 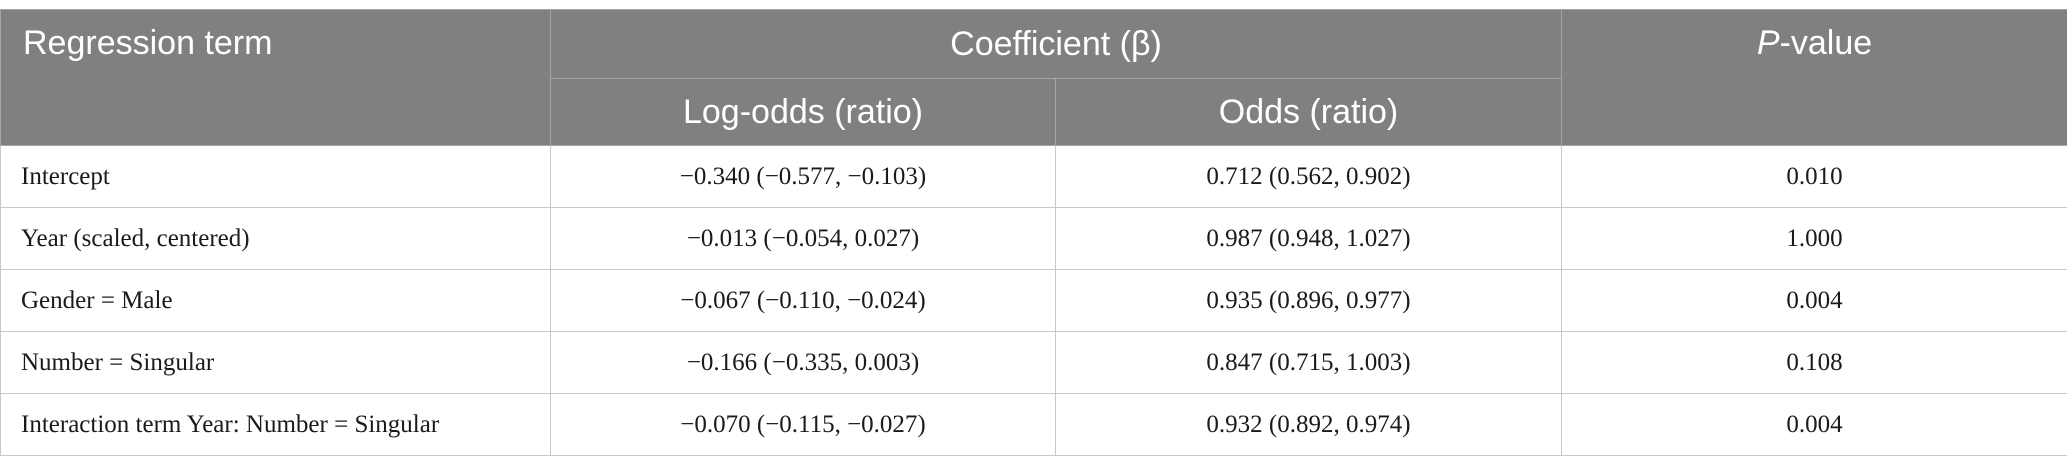 I want to click on cell-p-value: 1.000, so click(x=1814, y=238).